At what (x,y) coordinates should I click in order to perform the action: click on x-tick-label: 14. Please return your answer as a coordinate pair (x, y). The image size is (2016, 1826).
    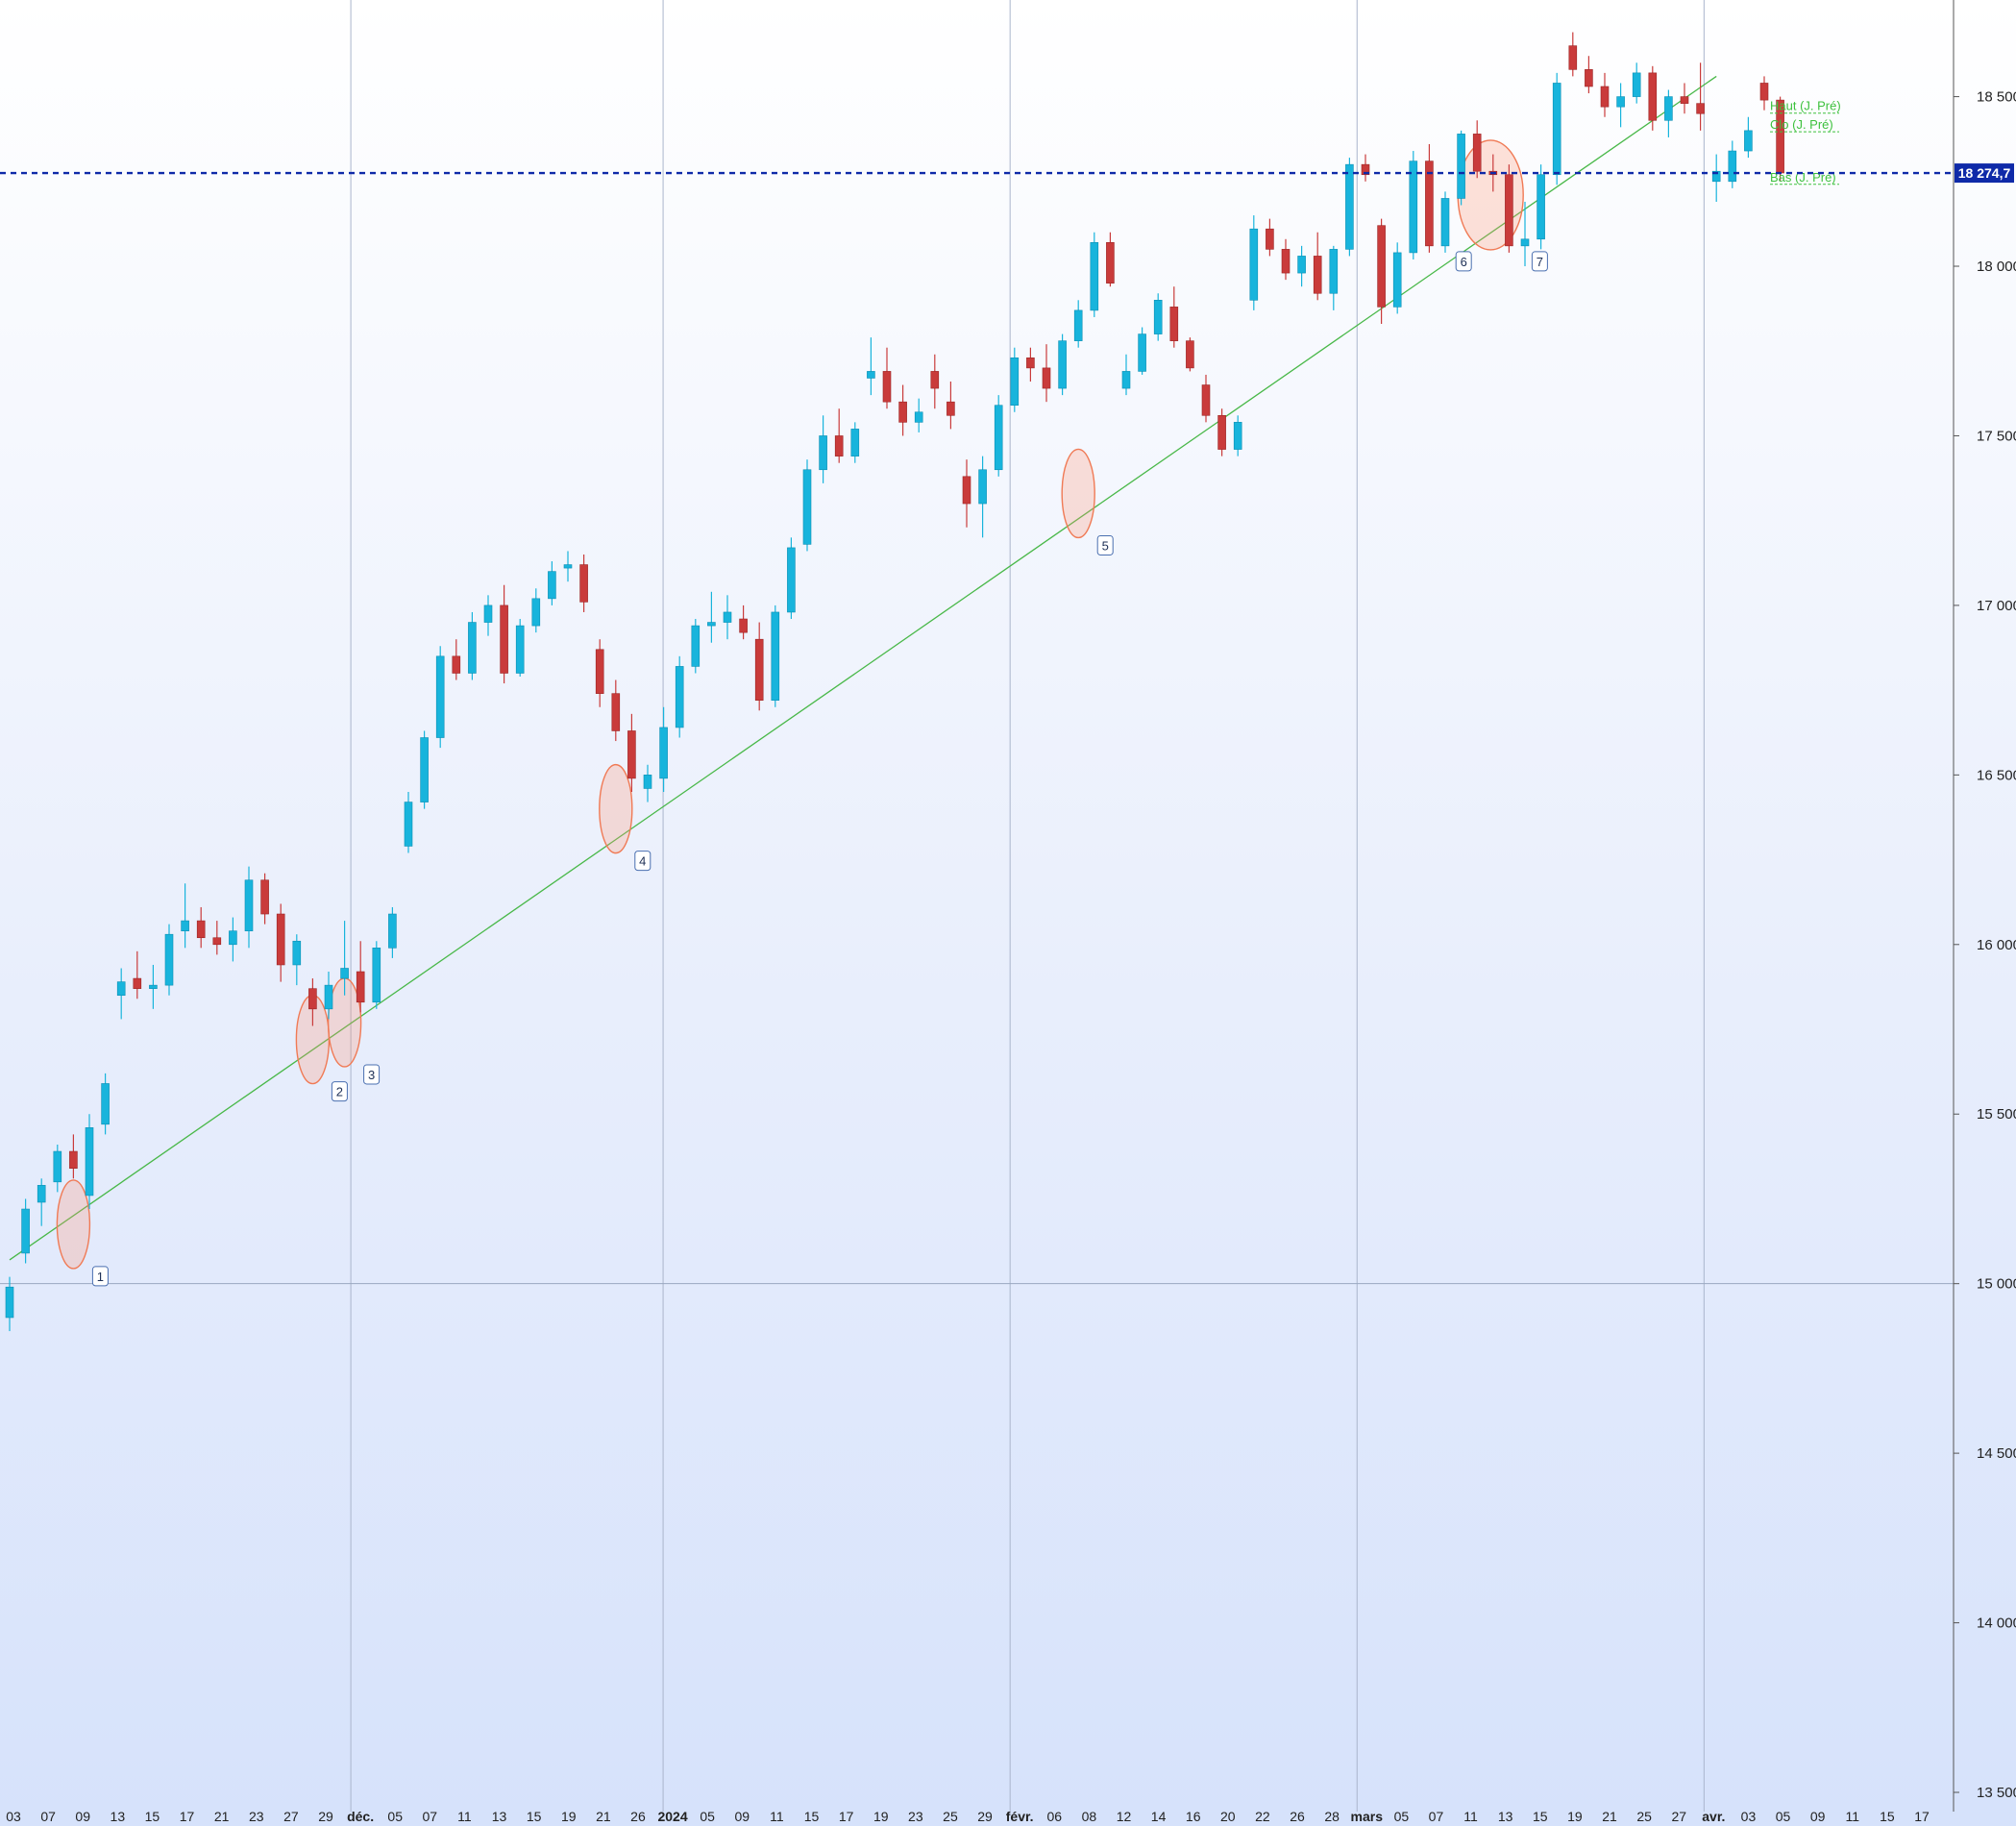
    Looking at the image, I should click on (1159, 1816).